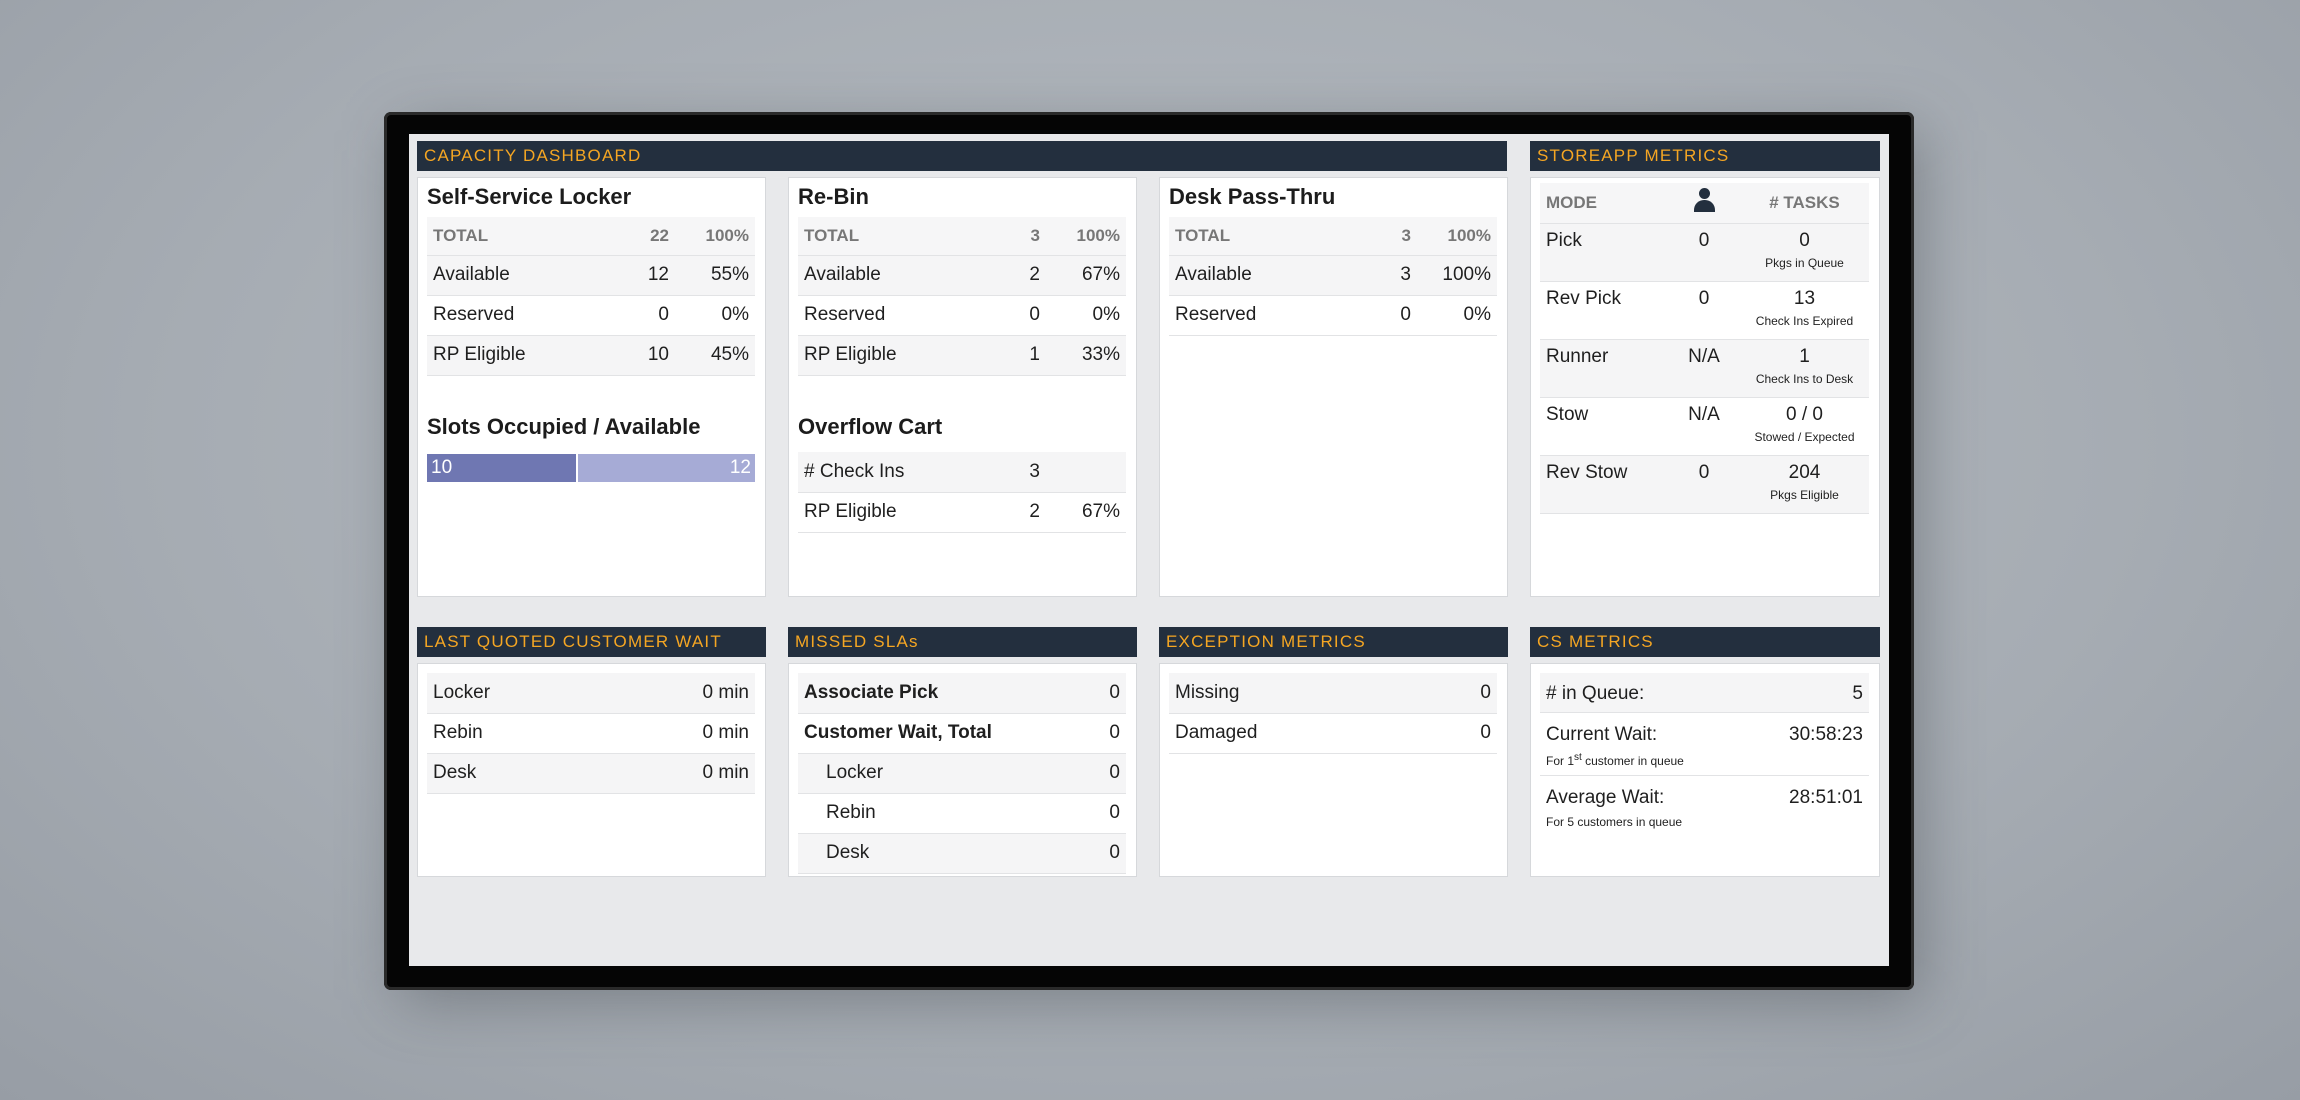 The height and width of the screenshot is (1100, 2300). What do you see at coordinates (516, 693) in the screenshot?
I see `row-label: Locker` at bounding box center [516, 693].